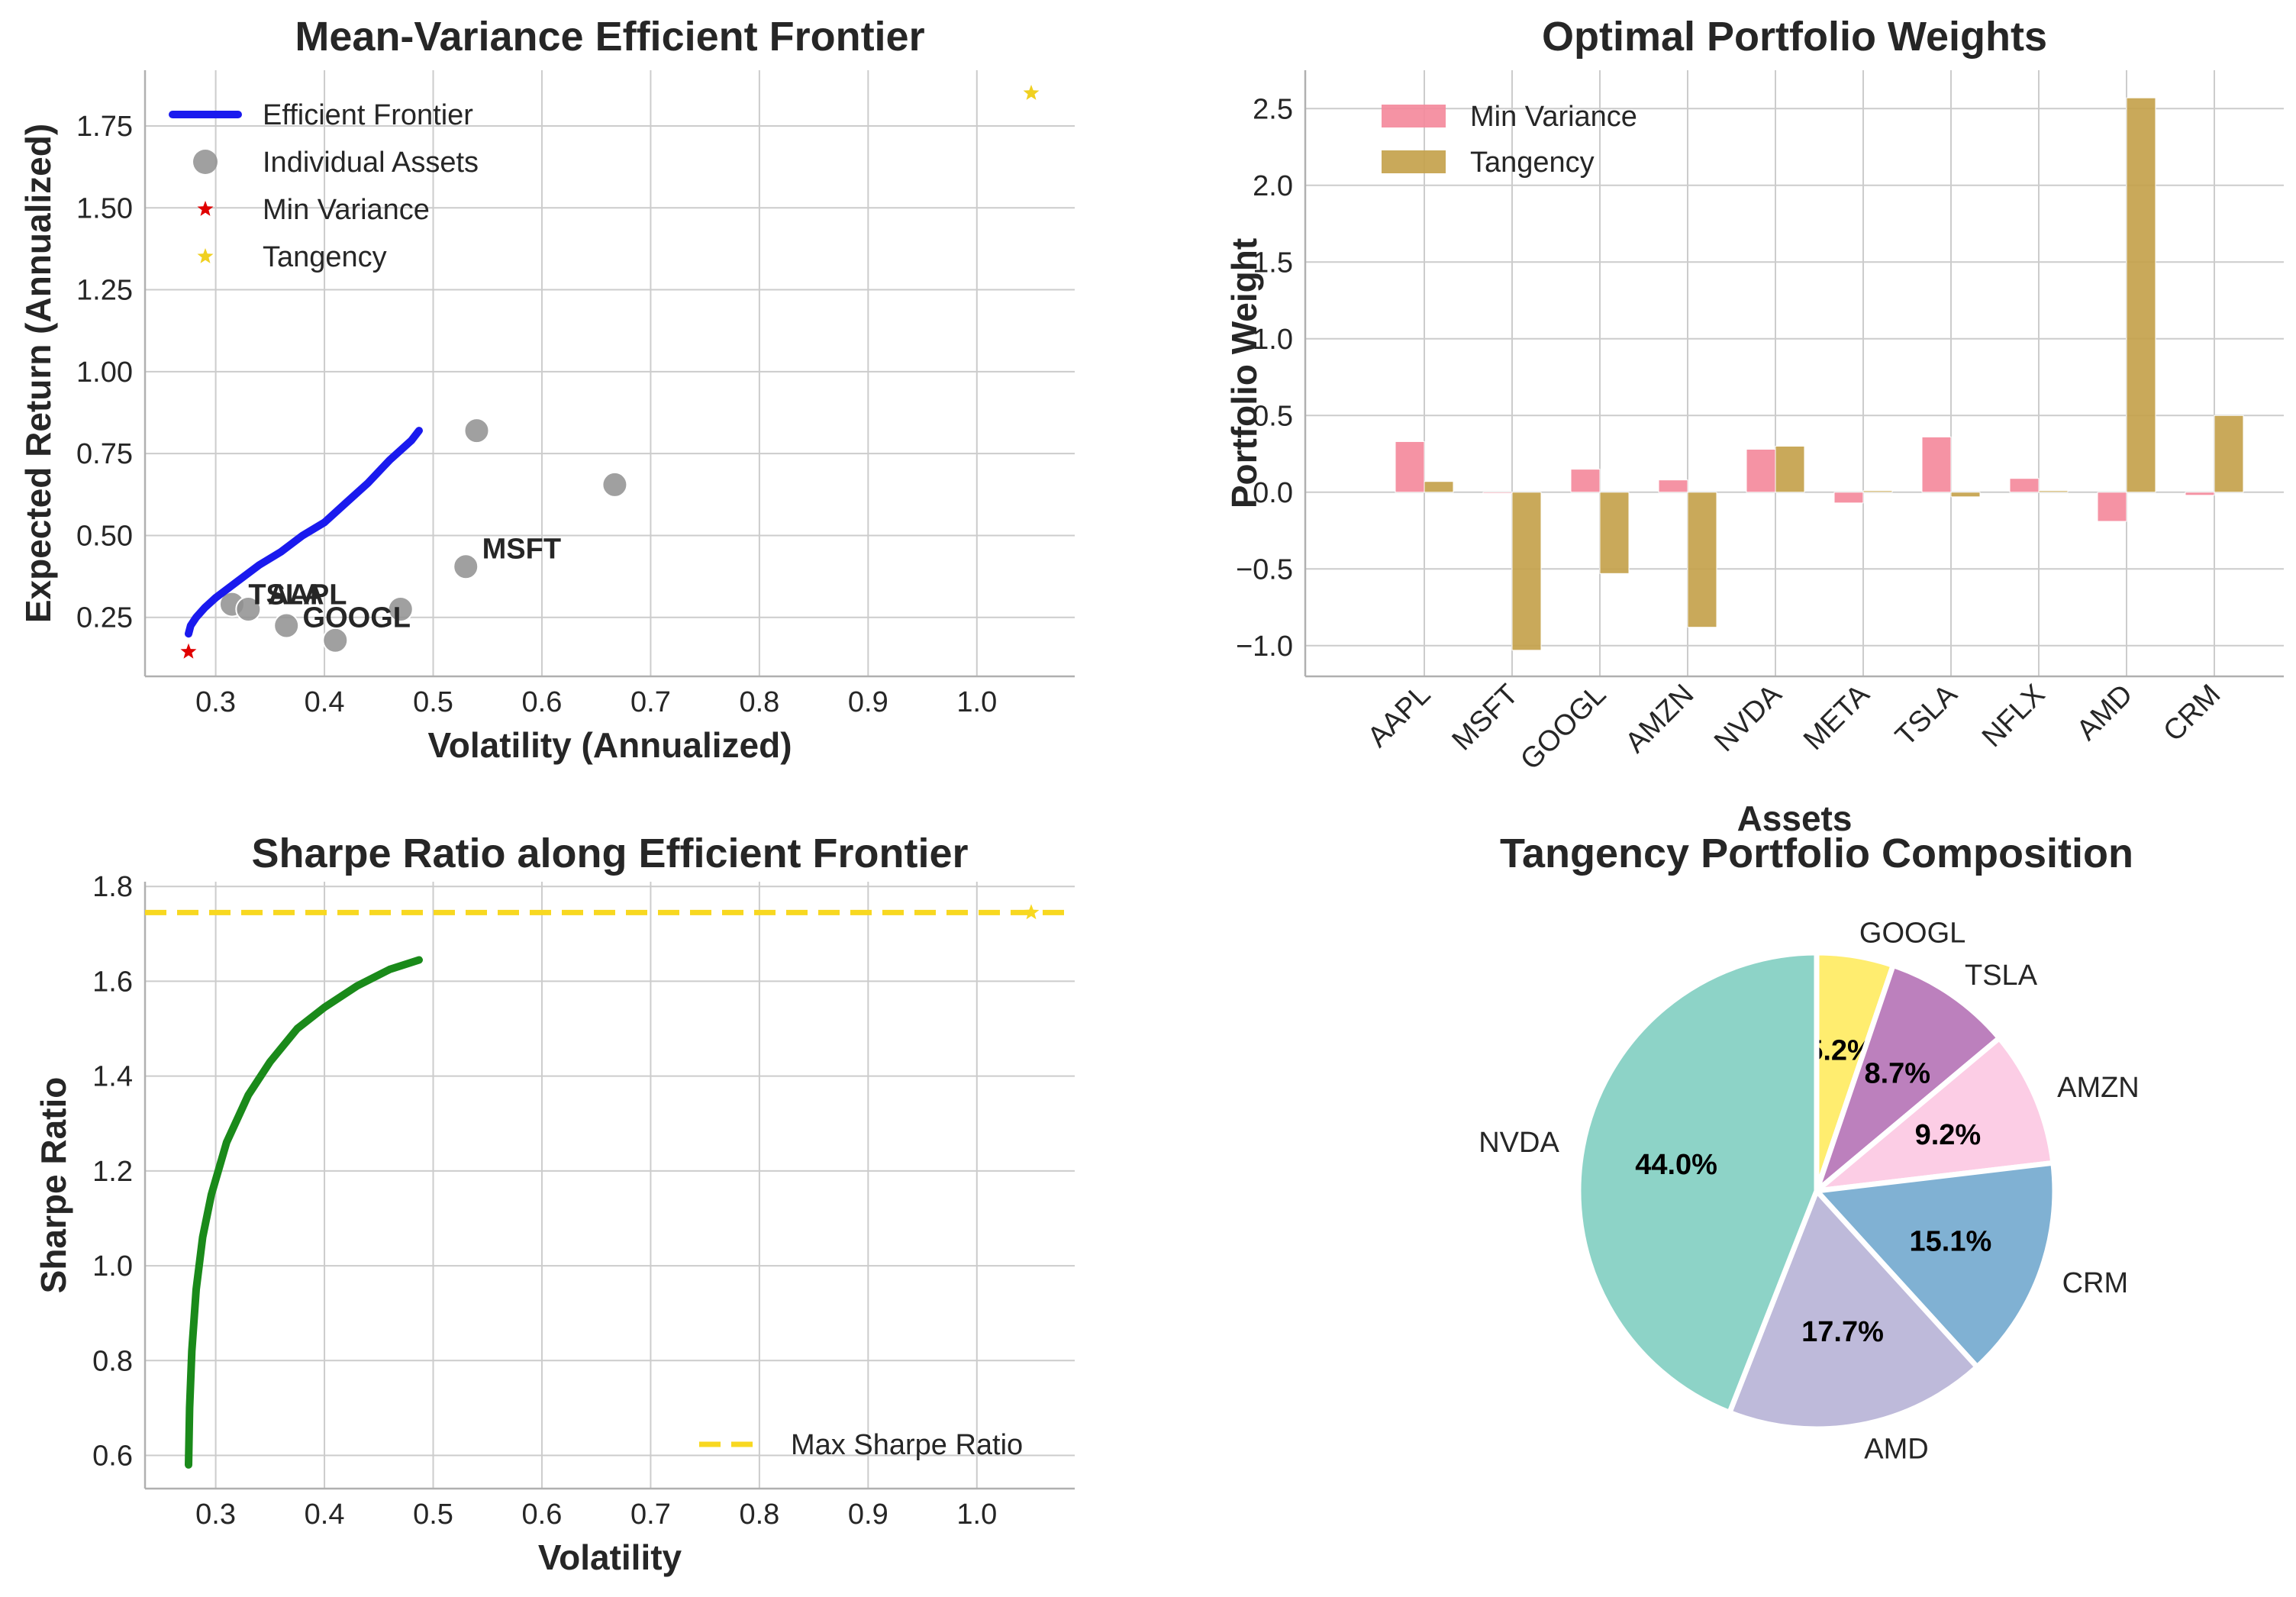  What do you see at coordinates (104, 618) in the screenshot?
I see `y-tick-label: 0.25` at bounding box center [104, 618].